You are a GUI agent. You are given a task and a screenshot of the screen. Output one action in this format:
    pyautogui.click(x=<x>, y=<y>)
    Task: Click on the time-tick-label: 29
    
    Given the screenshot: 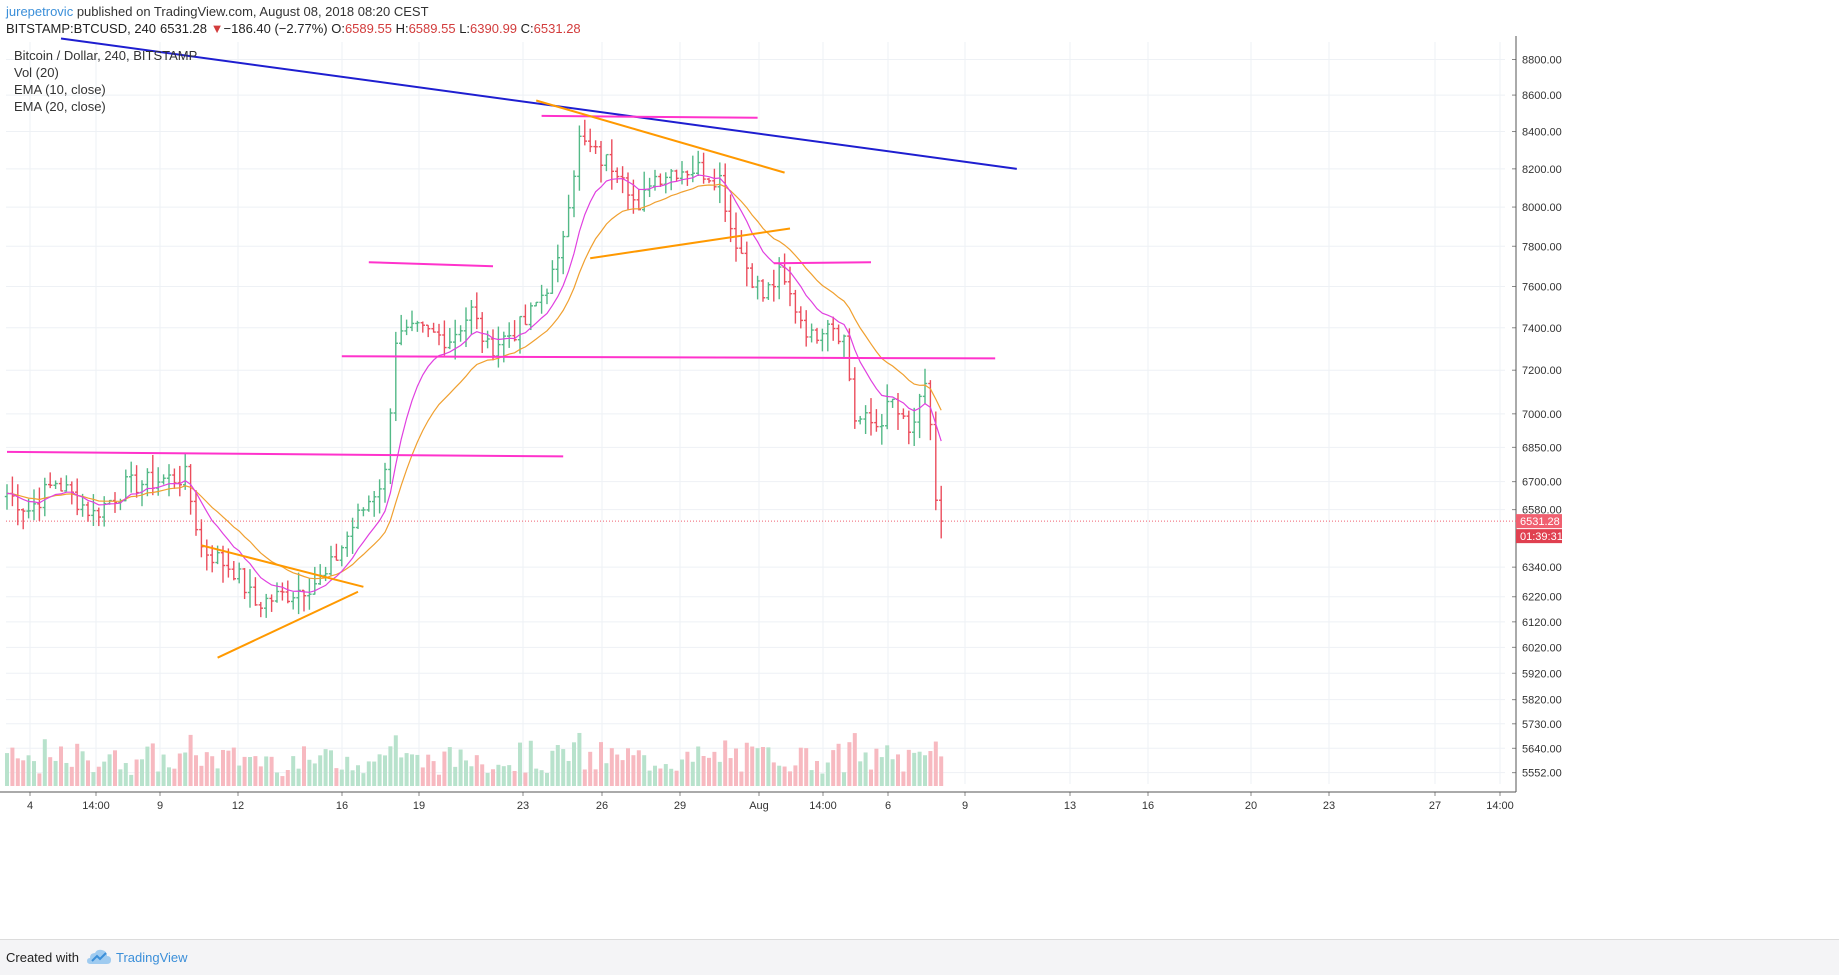 What is the action you would take?
    pyautogui.click(x=680, y=806)
    